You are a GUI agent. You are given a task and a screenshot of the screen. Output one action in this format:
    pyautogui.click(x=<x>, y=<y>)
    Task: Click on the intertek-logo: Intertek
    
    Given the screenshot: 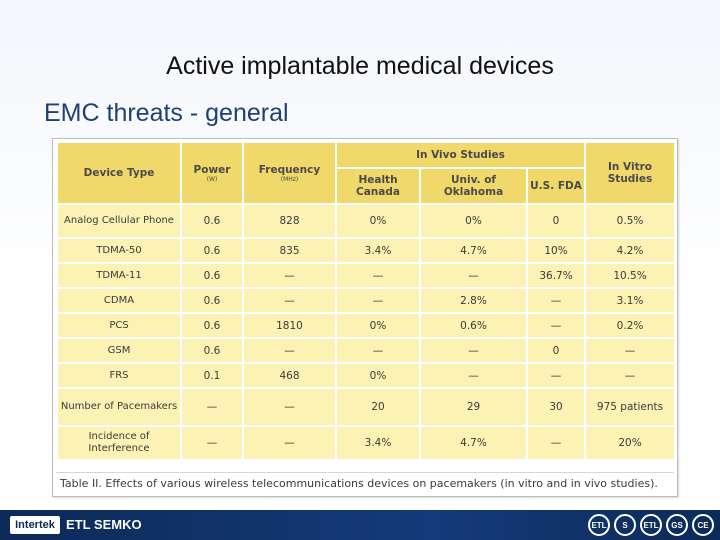 What is the action you would take?
    pyautogui.click(x=35, y=525)
    